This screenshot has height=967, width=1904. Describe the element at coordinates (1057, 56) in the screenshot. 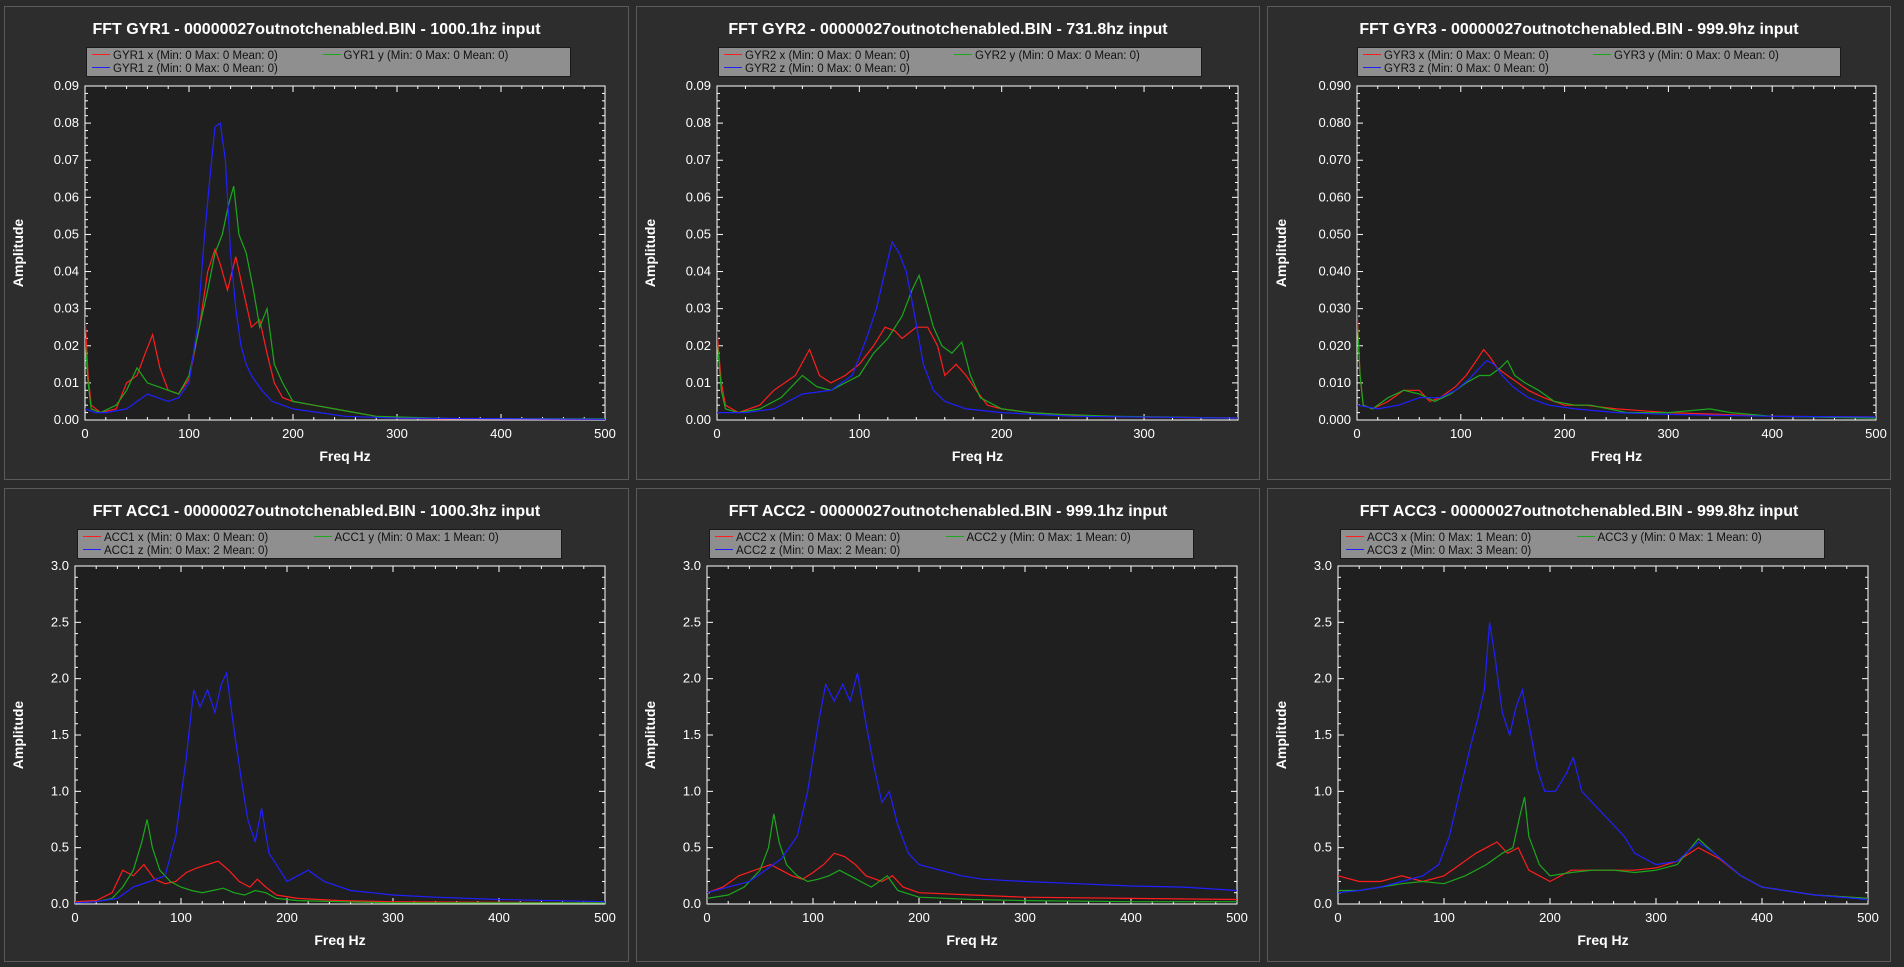

I see `legend-label: GYR2 y (Min: 0 Max: 0 Mean: 0)` at that location.